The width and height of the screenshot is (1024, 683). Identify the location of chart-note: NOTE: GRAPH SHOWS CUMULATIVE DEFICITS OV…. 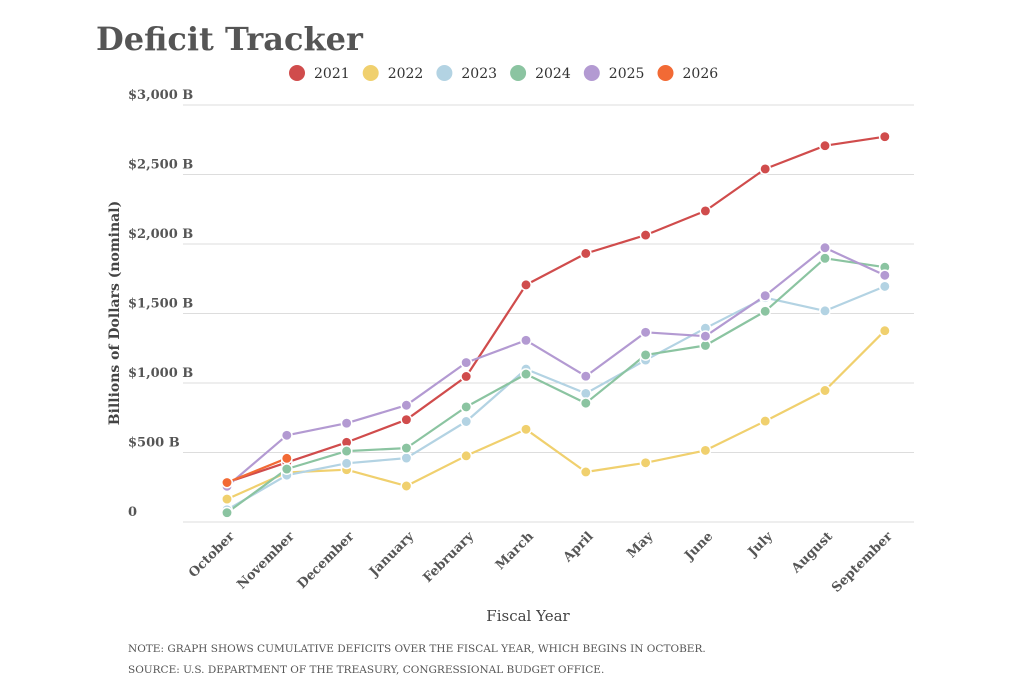
(417, 649).